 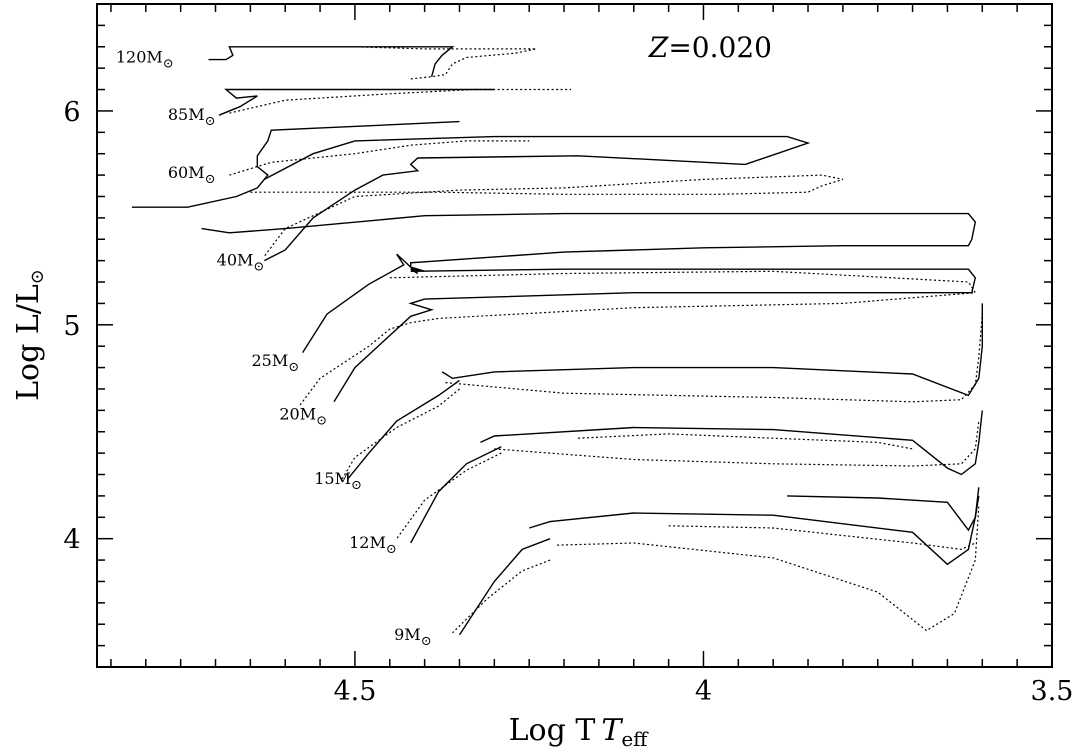 What do you see at coordinates (29, 335) in the screenshot?
I see `y-axis-title: Log L/L⊙` at bounding box center [29, 335].